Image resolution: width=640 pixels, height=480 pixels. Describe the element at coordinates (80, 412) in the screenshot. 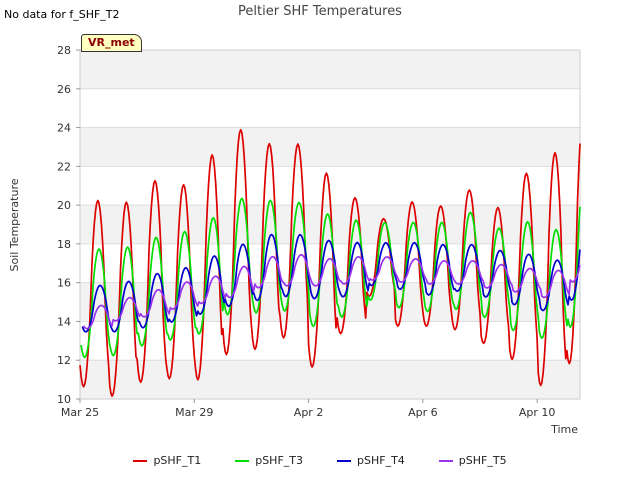

I see `x-tick-label: Mar 25` at that location.